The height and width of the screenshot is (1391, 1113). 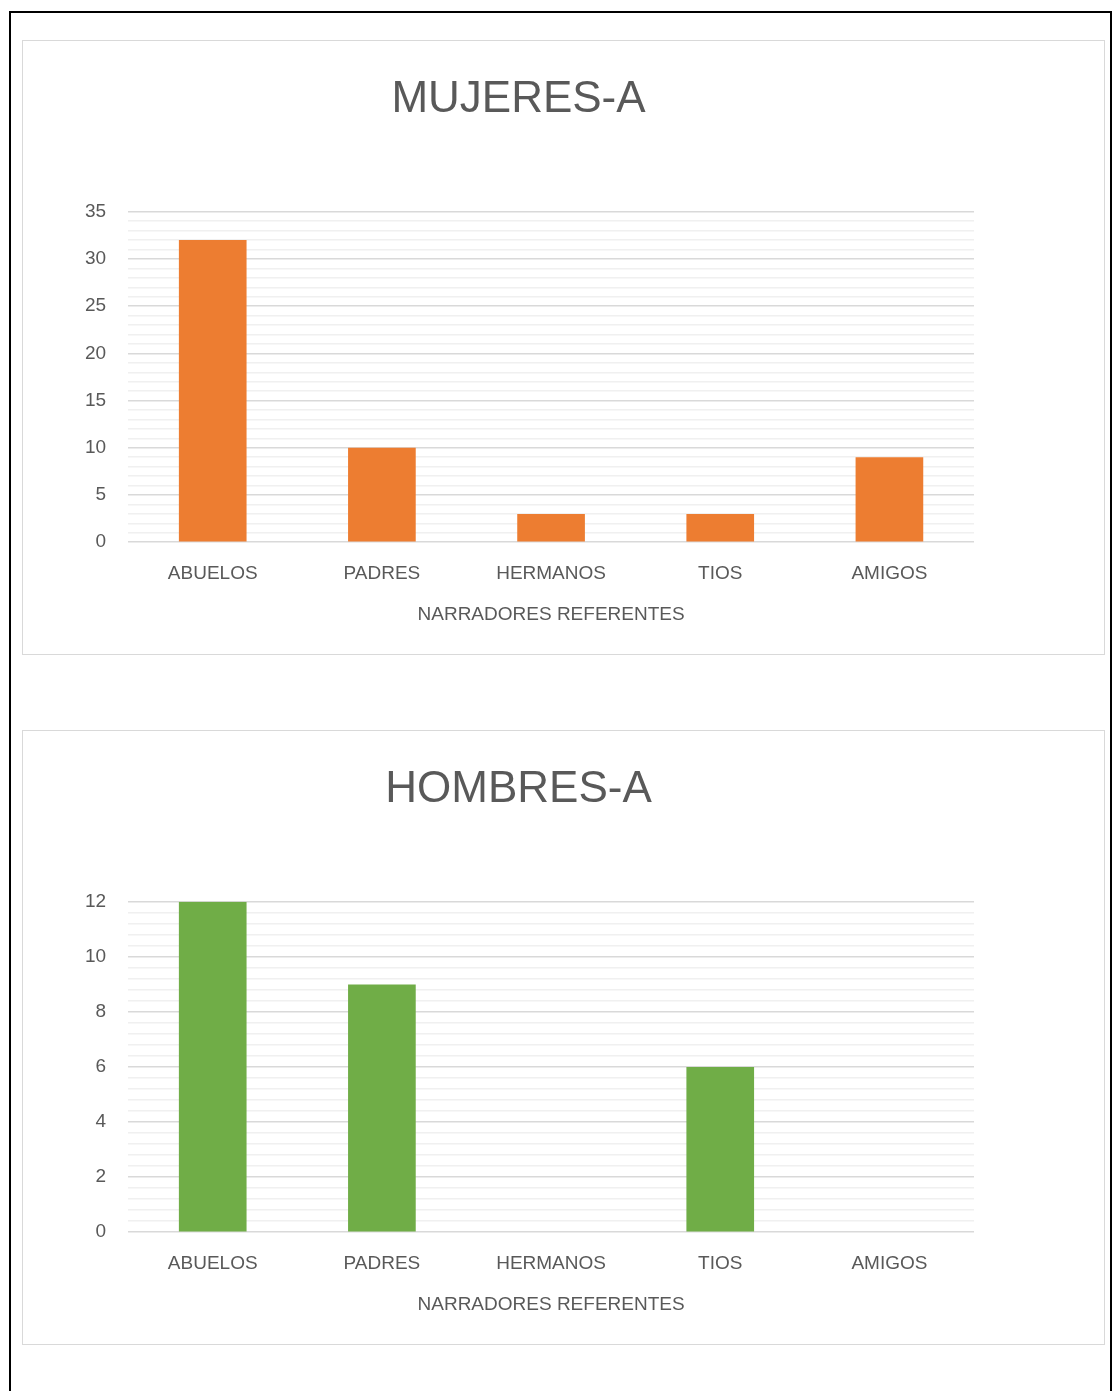 I want to click on y-tick-label: 20, so click(x=95, y=352).